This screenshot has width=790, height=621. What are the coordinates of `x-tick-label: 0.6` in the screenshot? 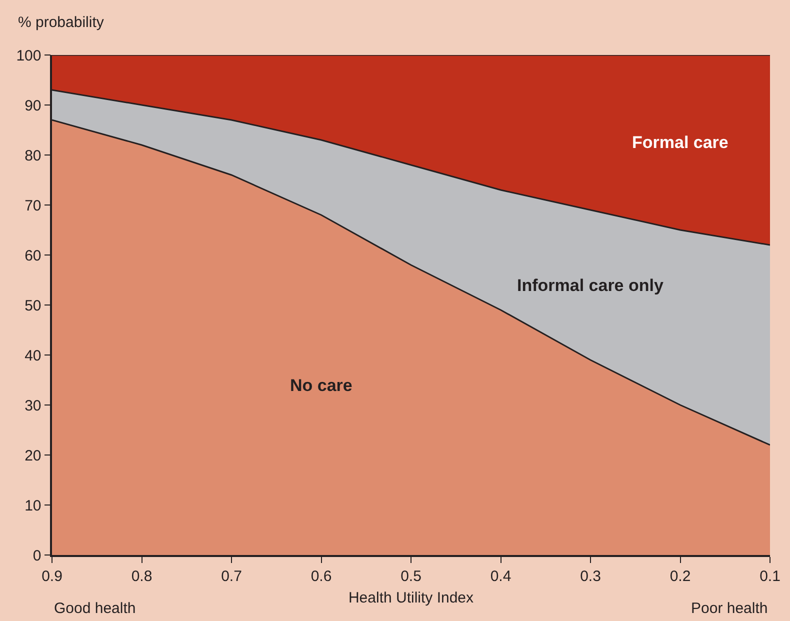 It's located at (321, 576).